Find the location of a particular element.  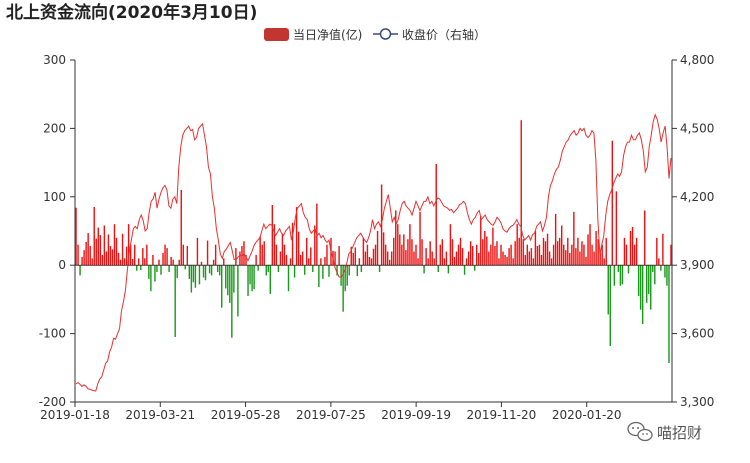

legend-bar-swatch is located at coordinates (276, 34).